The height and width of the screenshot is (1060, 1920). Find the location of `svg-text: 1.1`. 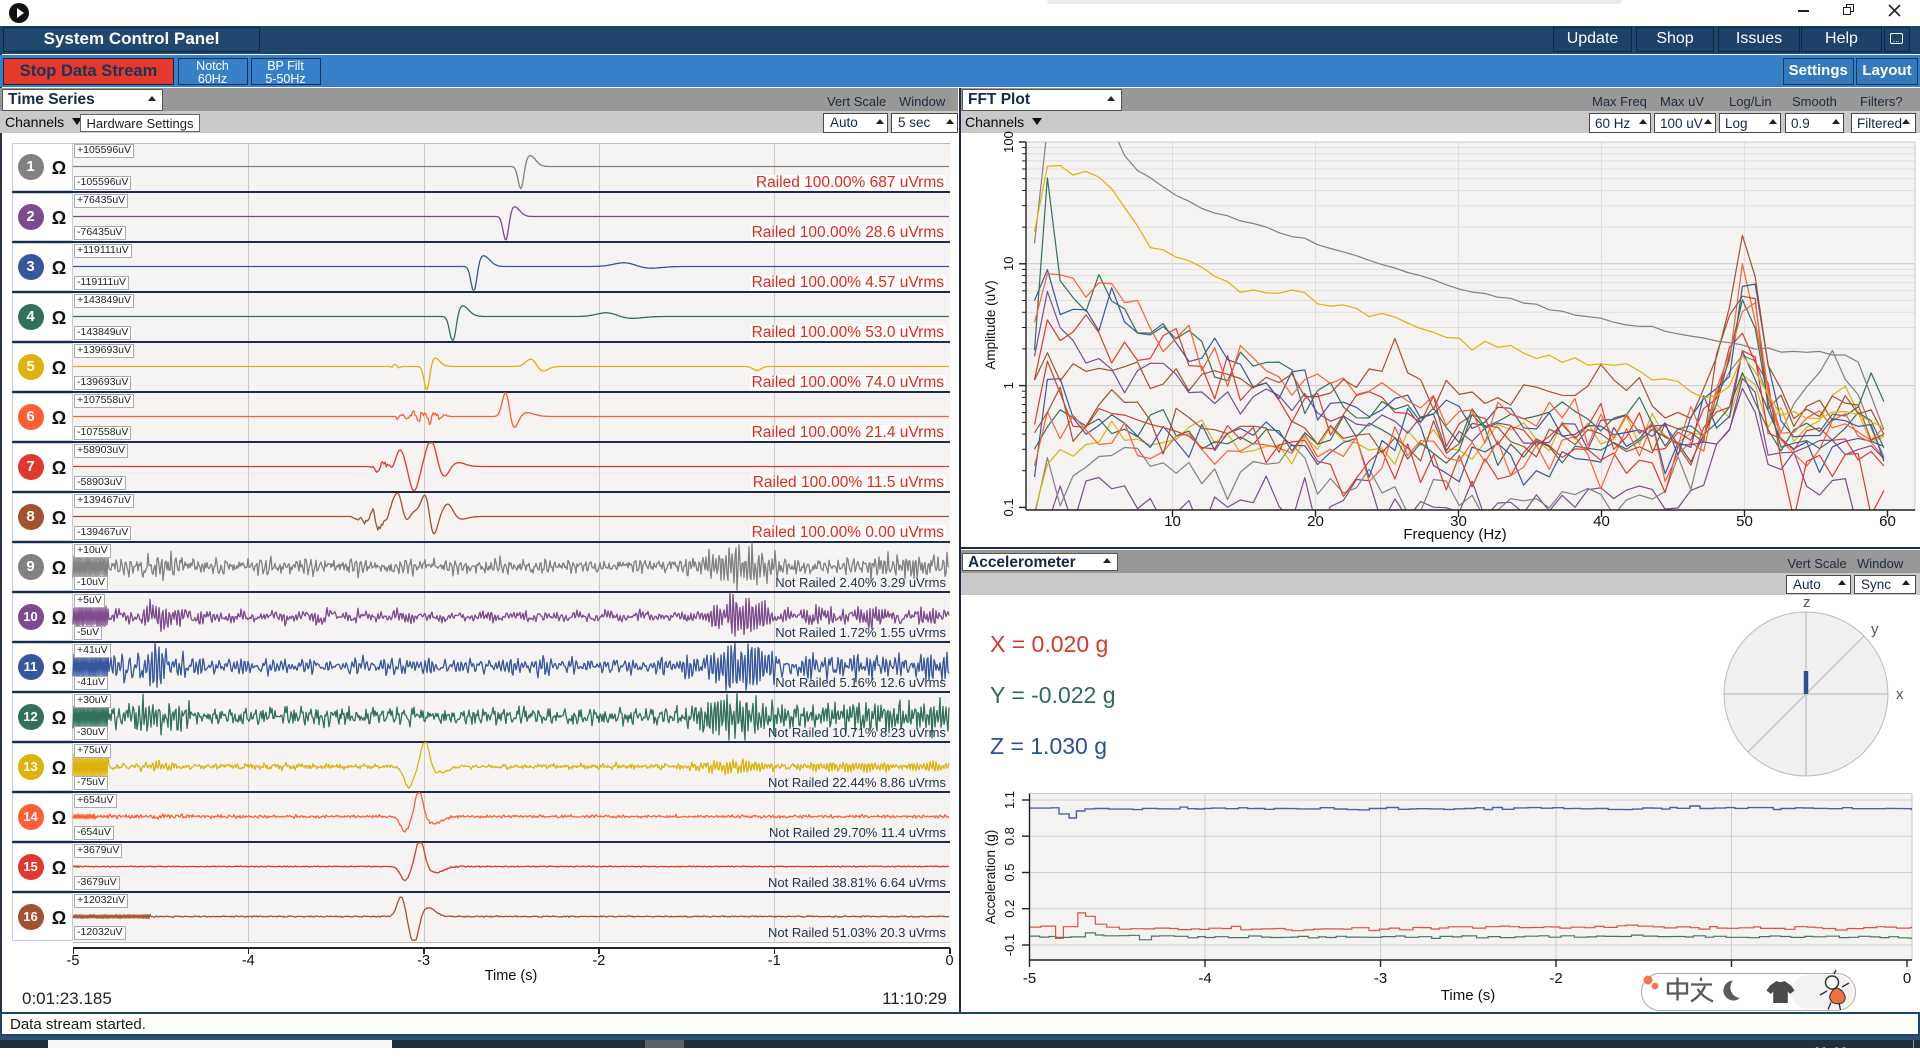

svg-text: 1.1 is located at coordinates (1009, 800).